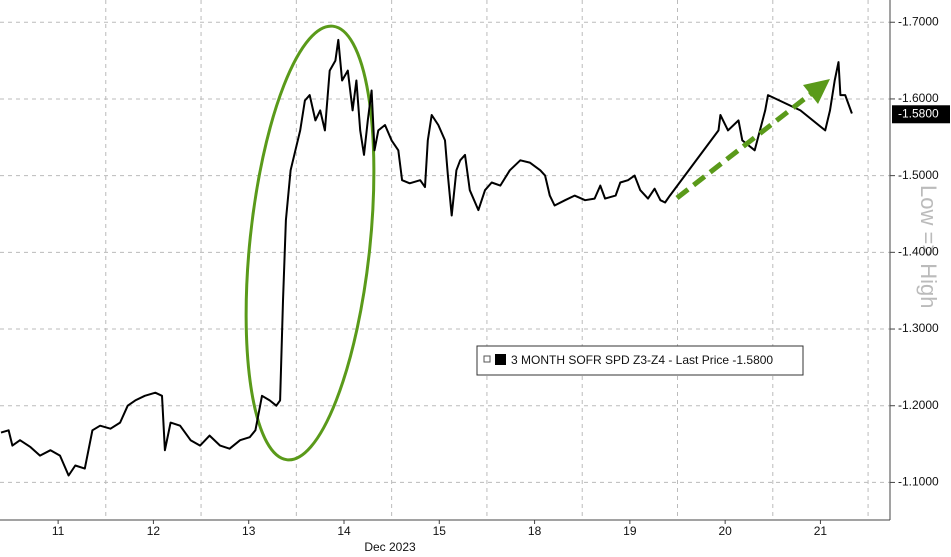  I want to click on legend-last-price: -1.5800, so click(752, 360).